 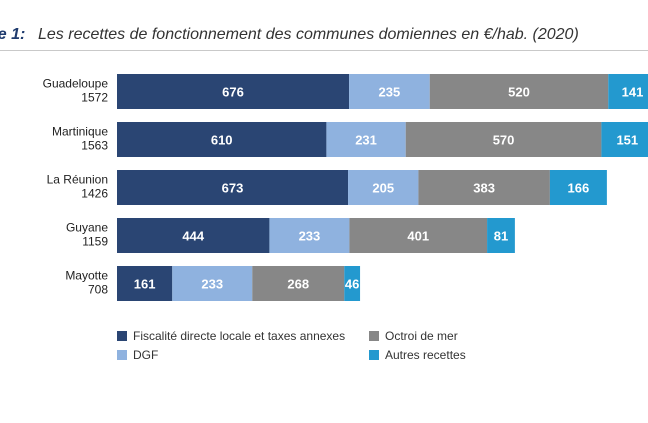 I want to click on bar-segment-autres-la-r-union, so click(x=578, y=187).